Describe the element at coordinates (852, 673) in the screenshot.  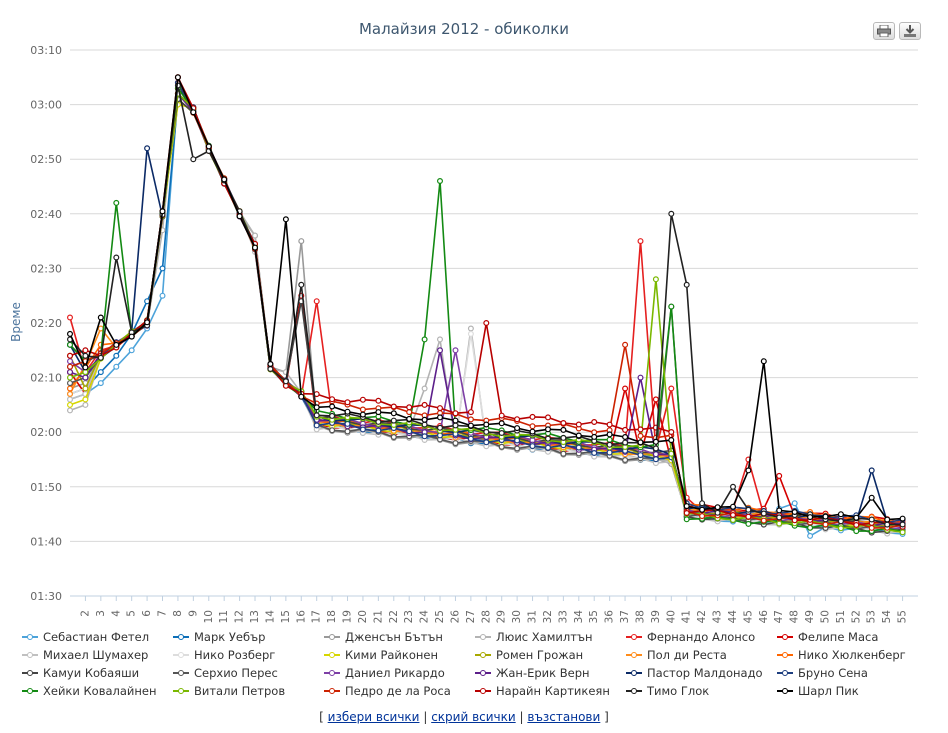
I see `legend-item: Бруно Сена` at that location.